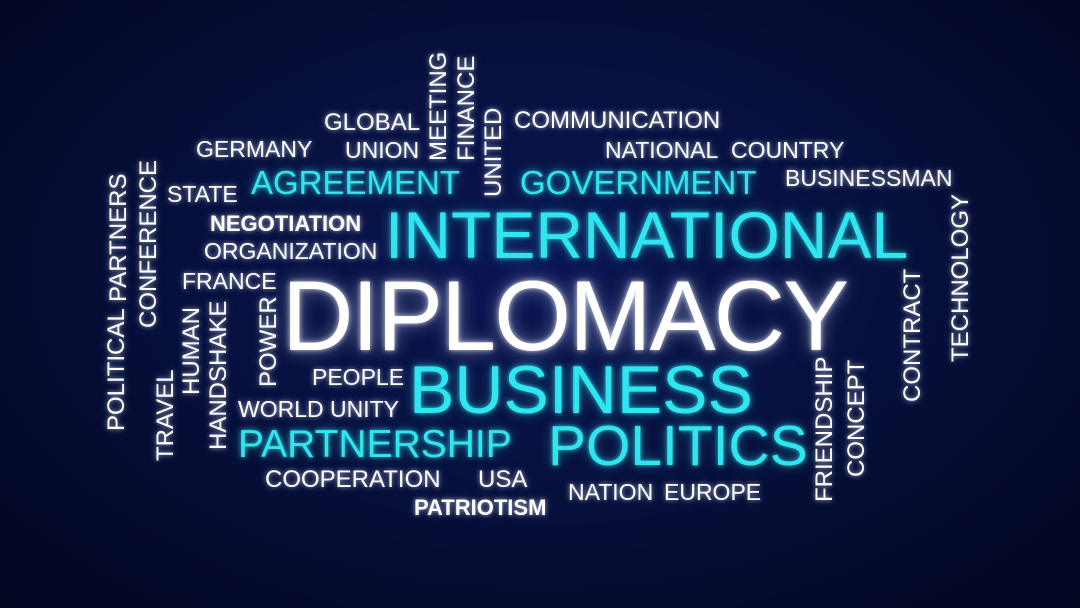 The width and height of the screenshot is (1080, 608). Describe the element at coordinates (647, 235) in the screenshot. I see `word-international: INTERNATIONAL` at that location.